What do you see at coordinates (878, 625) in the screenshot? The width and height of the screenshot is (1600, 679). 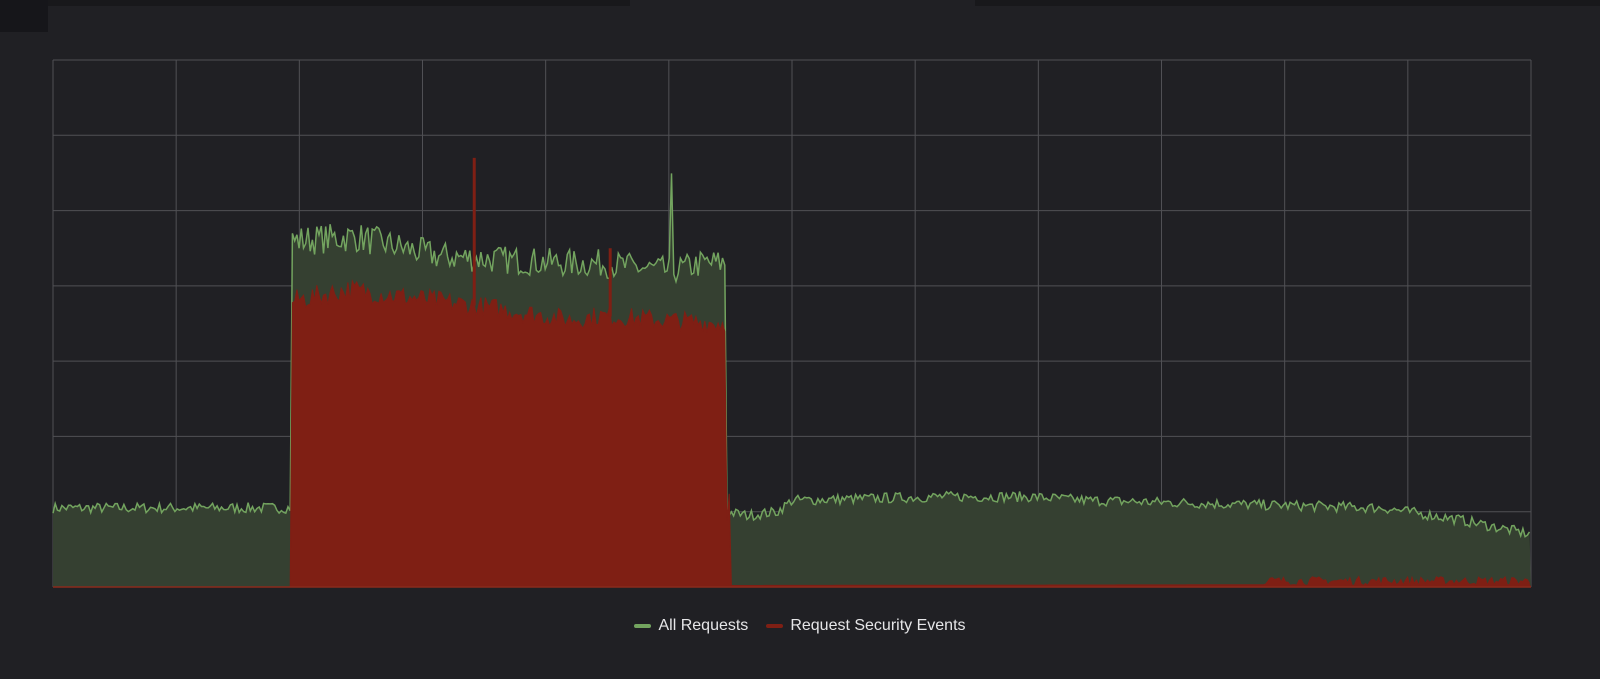 I see `legend-label-security-events: Request Security Events` at bounding box center [878, 625].